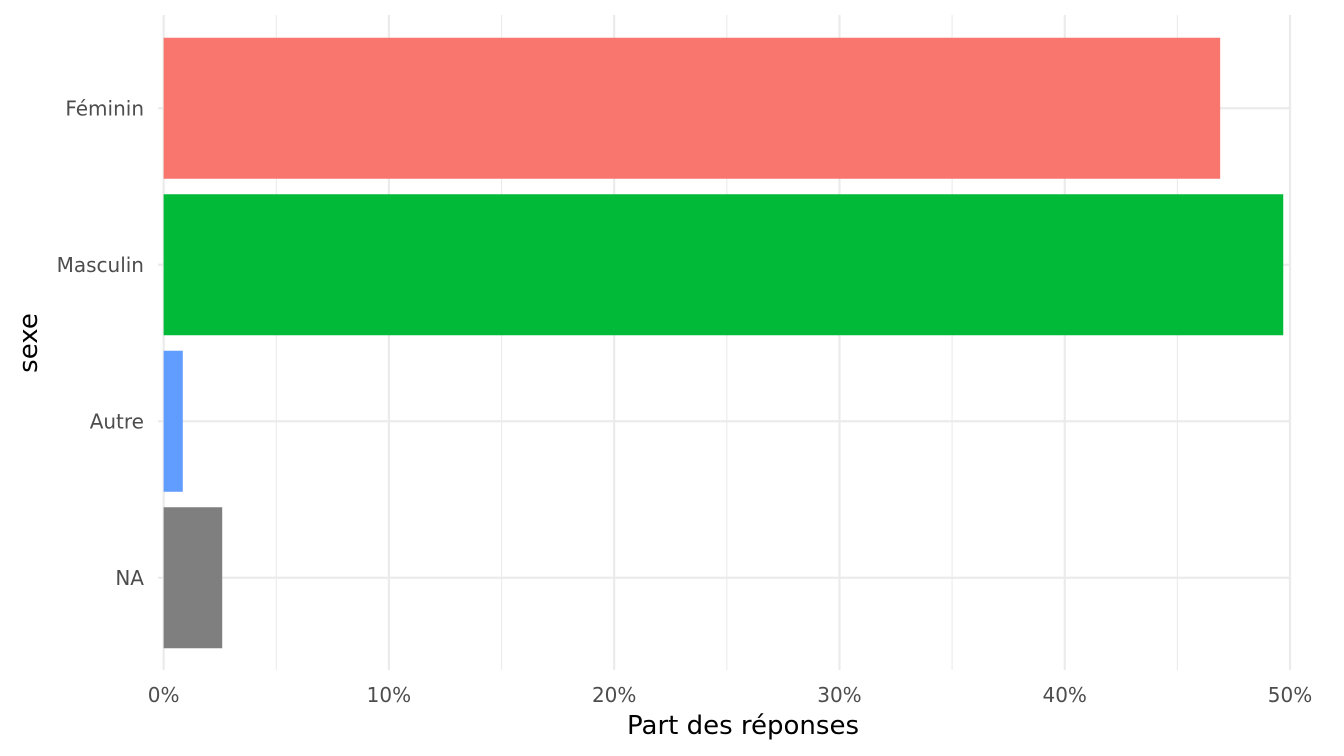  I want to click on x-tick-label: 50%, so click(1290, 695).